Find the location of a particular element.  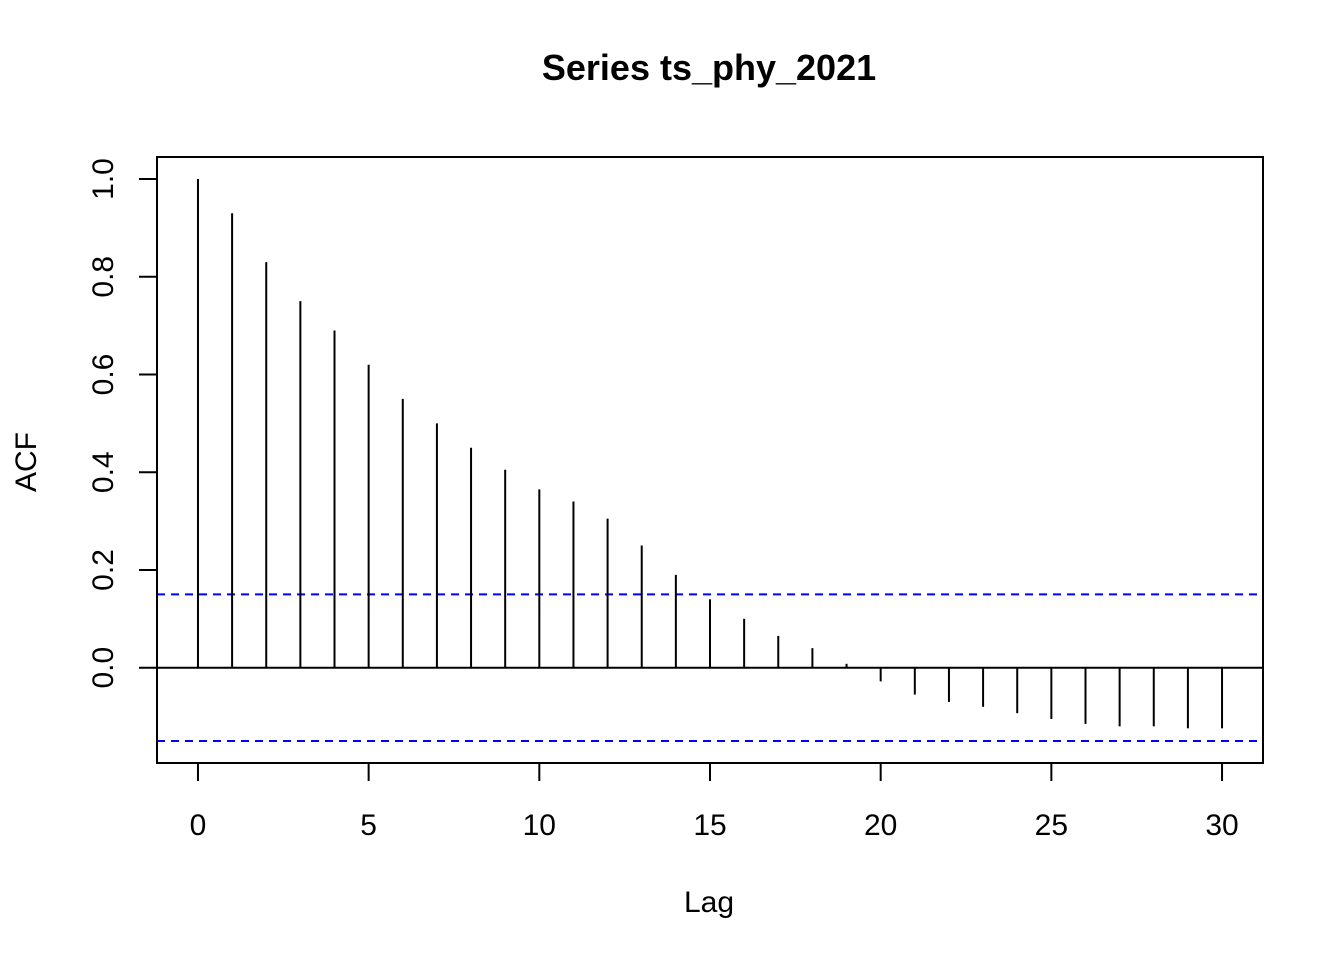

x-tick-label: 10 is located at coordinates (539, 825).